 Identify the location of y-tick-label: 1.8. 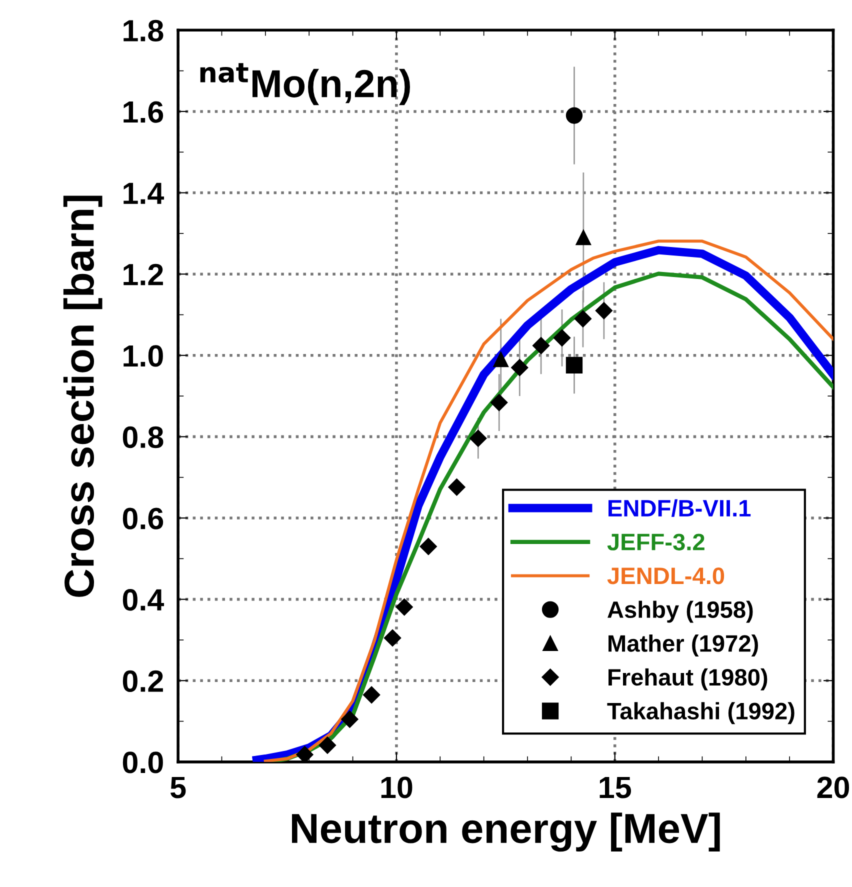
(144, 31).